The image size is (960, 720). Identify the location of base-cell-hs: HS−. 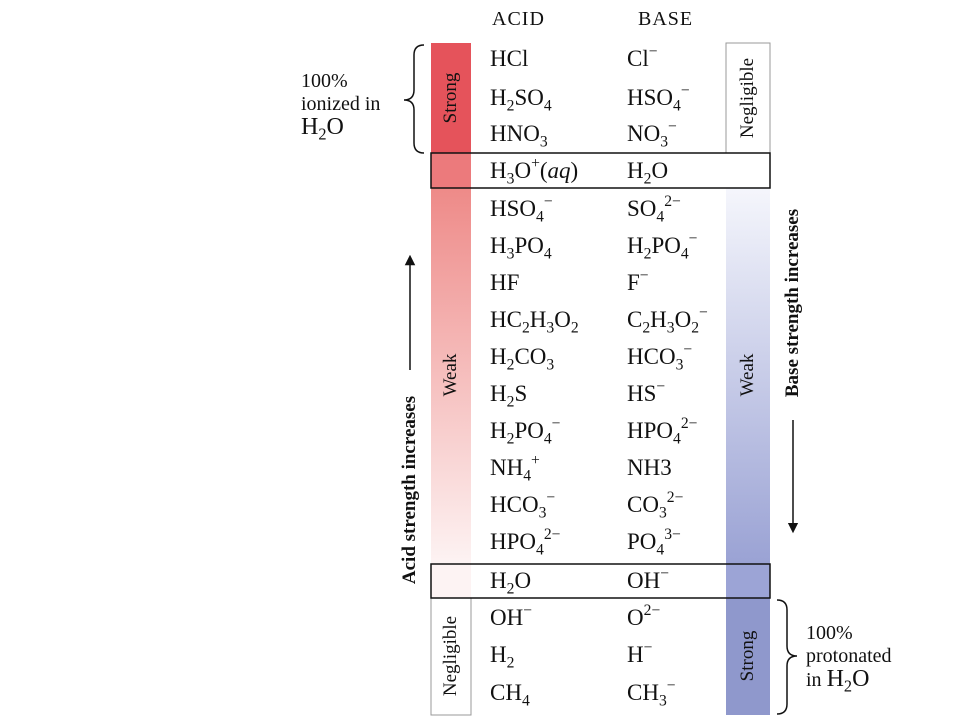
(646, 391).